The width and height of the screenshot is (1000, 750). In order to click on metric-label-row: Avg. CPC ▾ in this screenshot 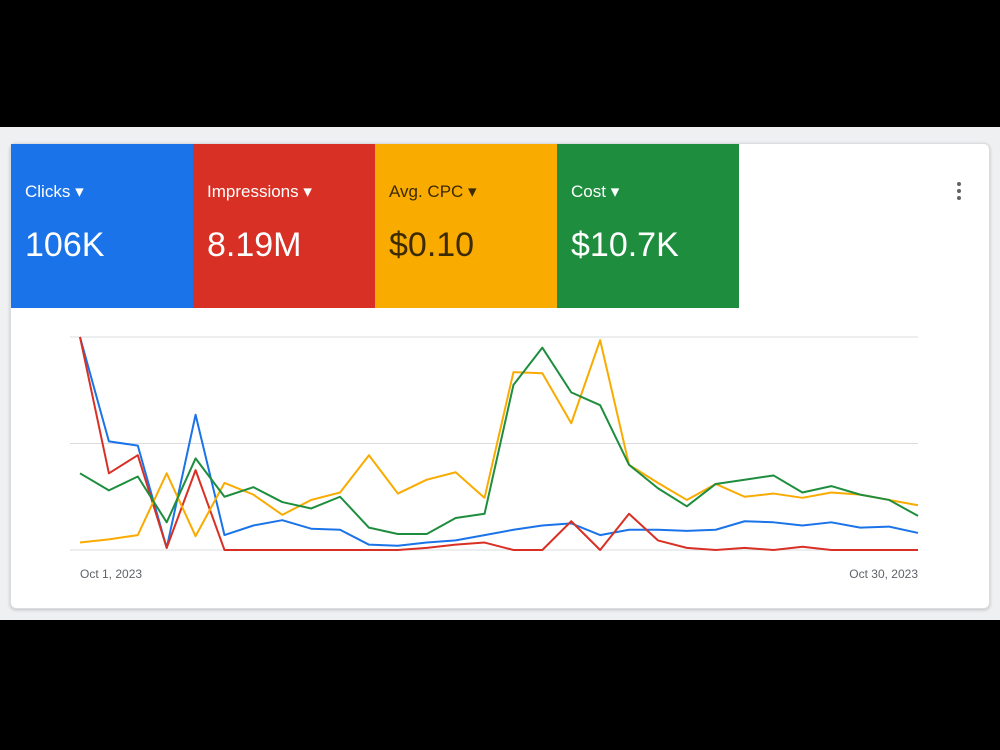, I will do `click(433, 192)`.